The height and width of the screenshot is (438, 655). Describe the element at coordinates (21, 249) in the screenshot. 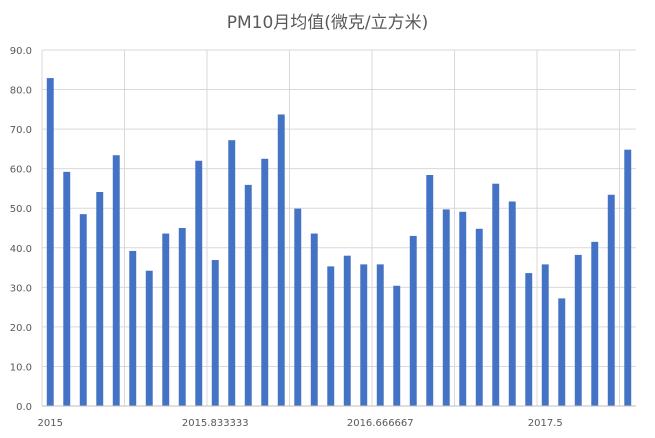

I see `y-tick-label: 40.0` at that location.